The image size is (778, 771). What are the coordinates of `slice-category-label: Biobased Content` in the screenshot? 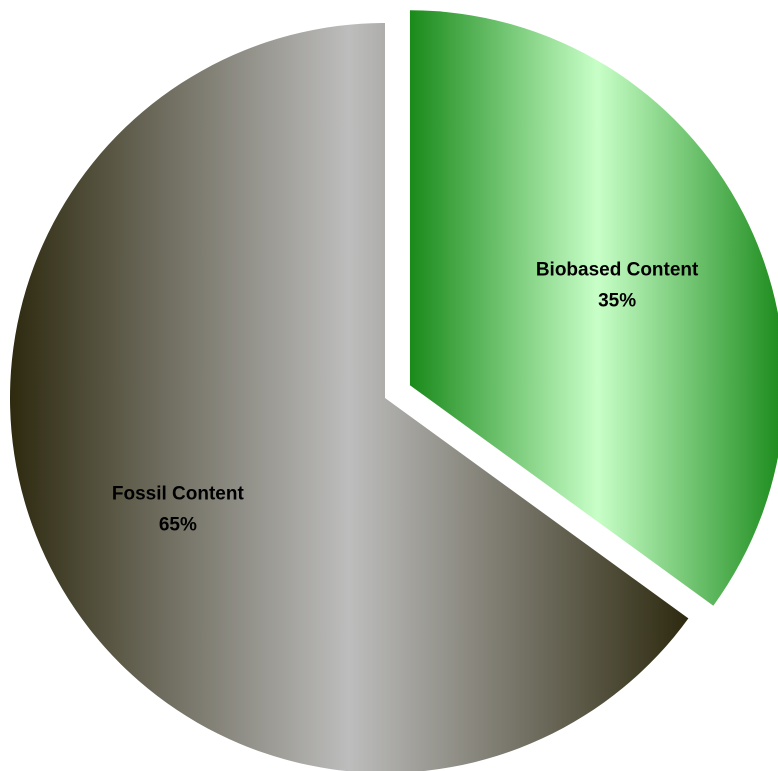 It's located at (617, 270).